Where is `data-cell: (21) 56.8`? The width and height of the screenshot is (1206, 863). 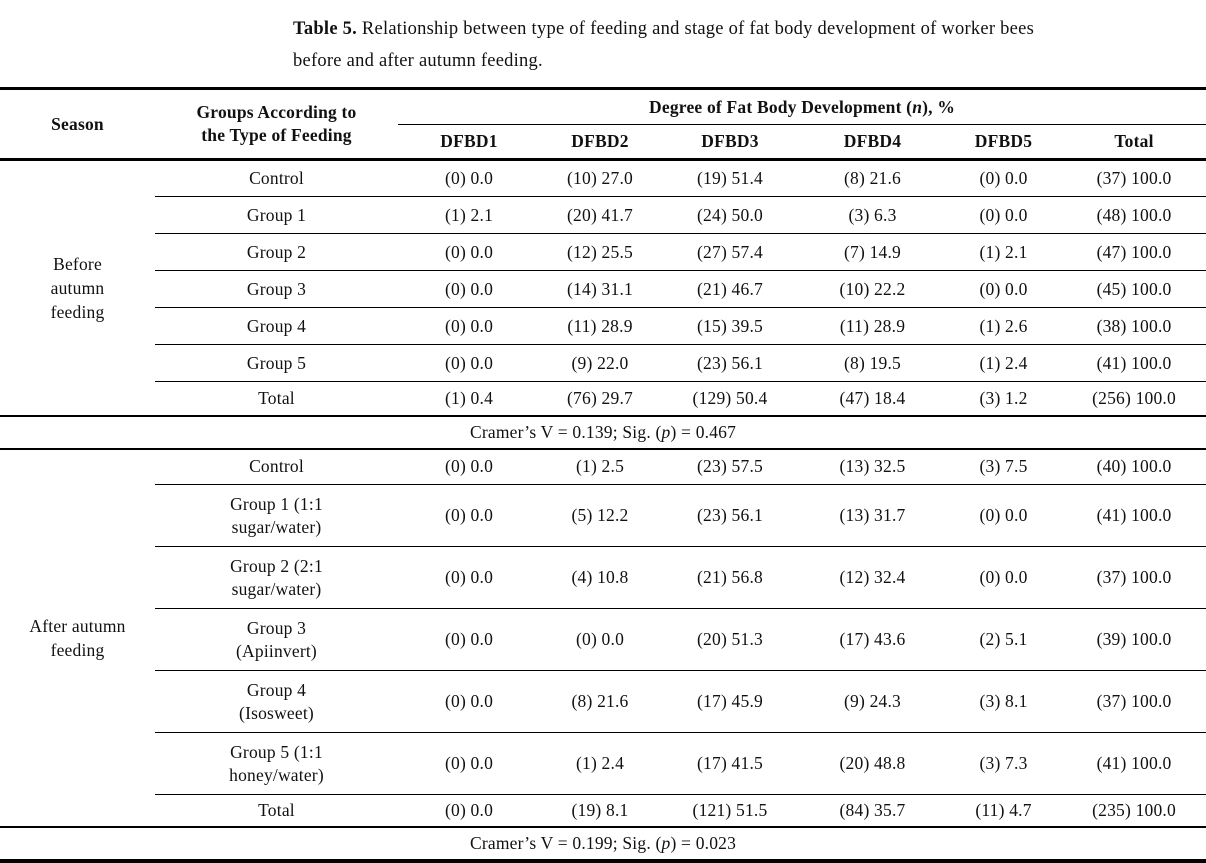 data-cell: (21) 56.8 is located at coordinates (730, 577).